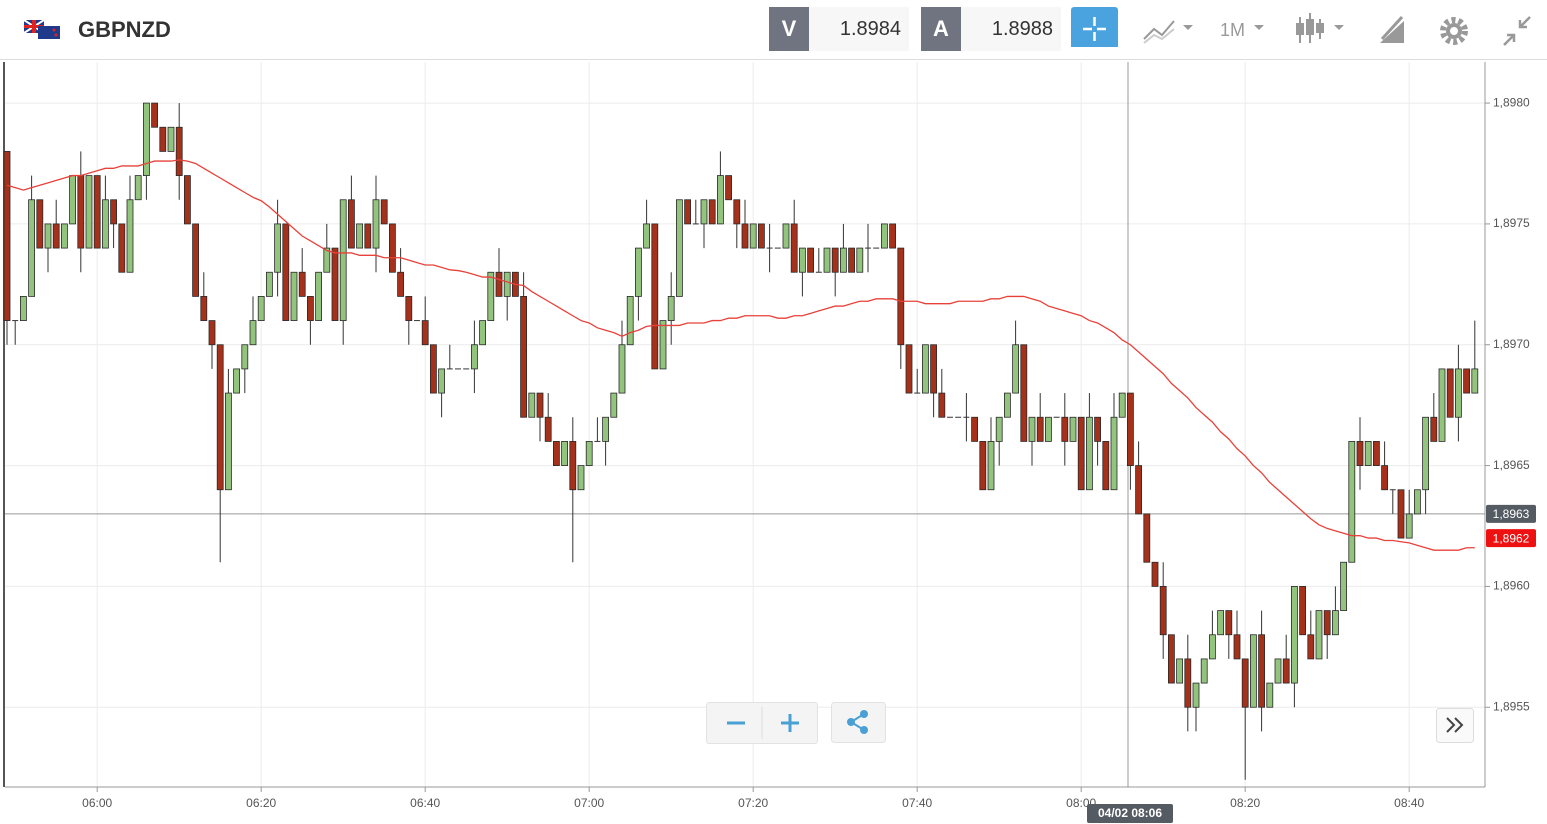 The height and width of the screenshot is (824, 1547). I want to click on collapse-button, so click(1517, 29).